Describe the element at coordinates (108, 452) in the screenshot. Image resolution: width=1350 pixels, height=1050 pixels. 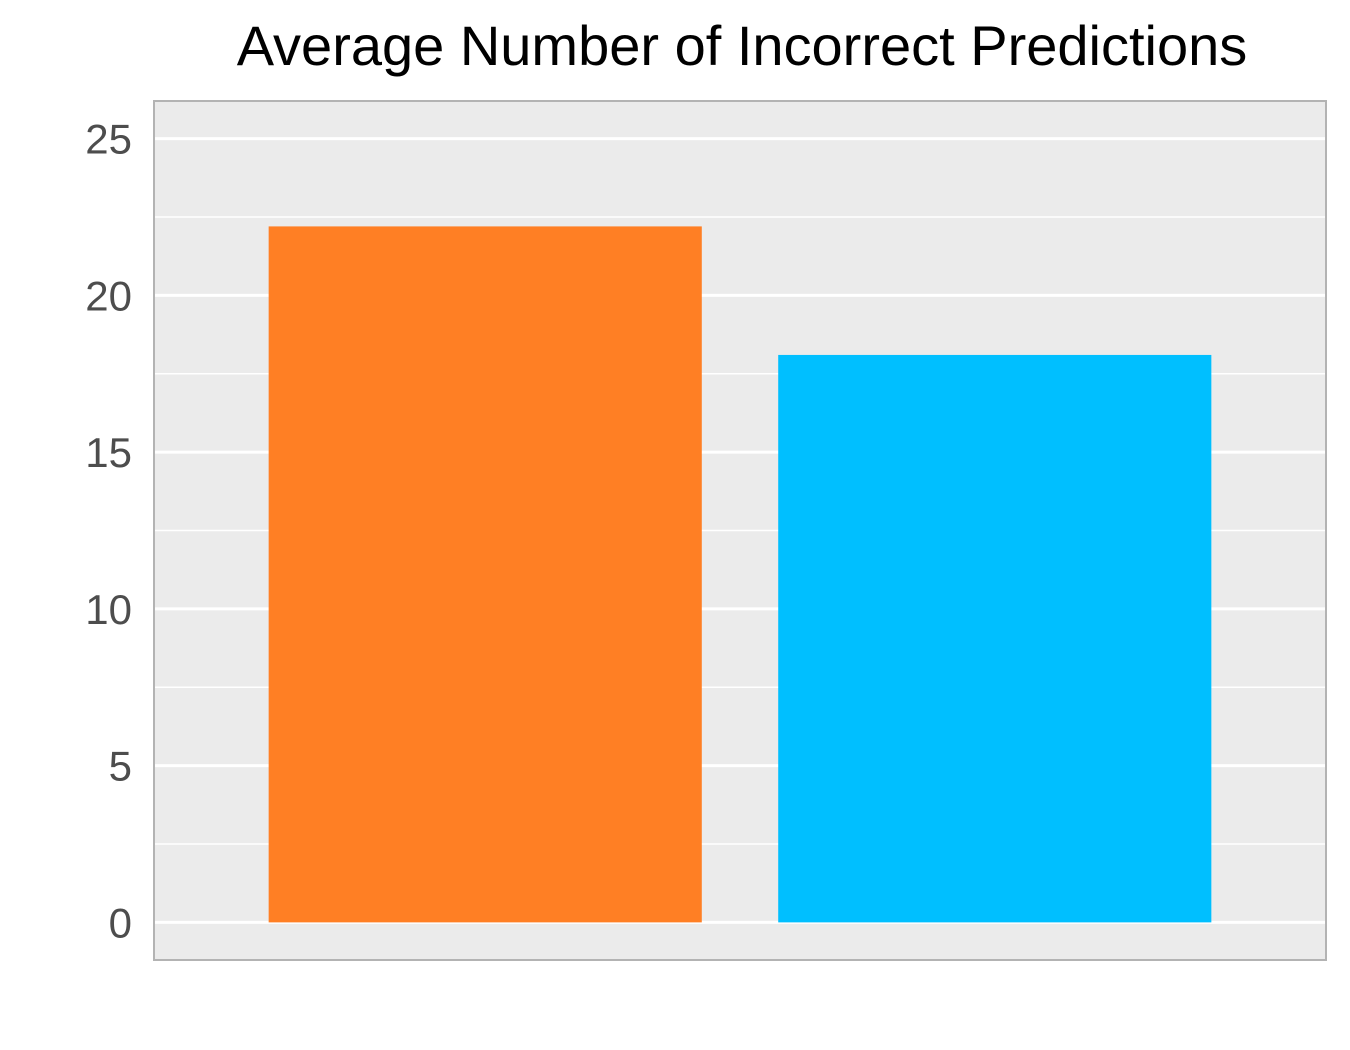
I see `y-tick-label-15: 15` at that location.